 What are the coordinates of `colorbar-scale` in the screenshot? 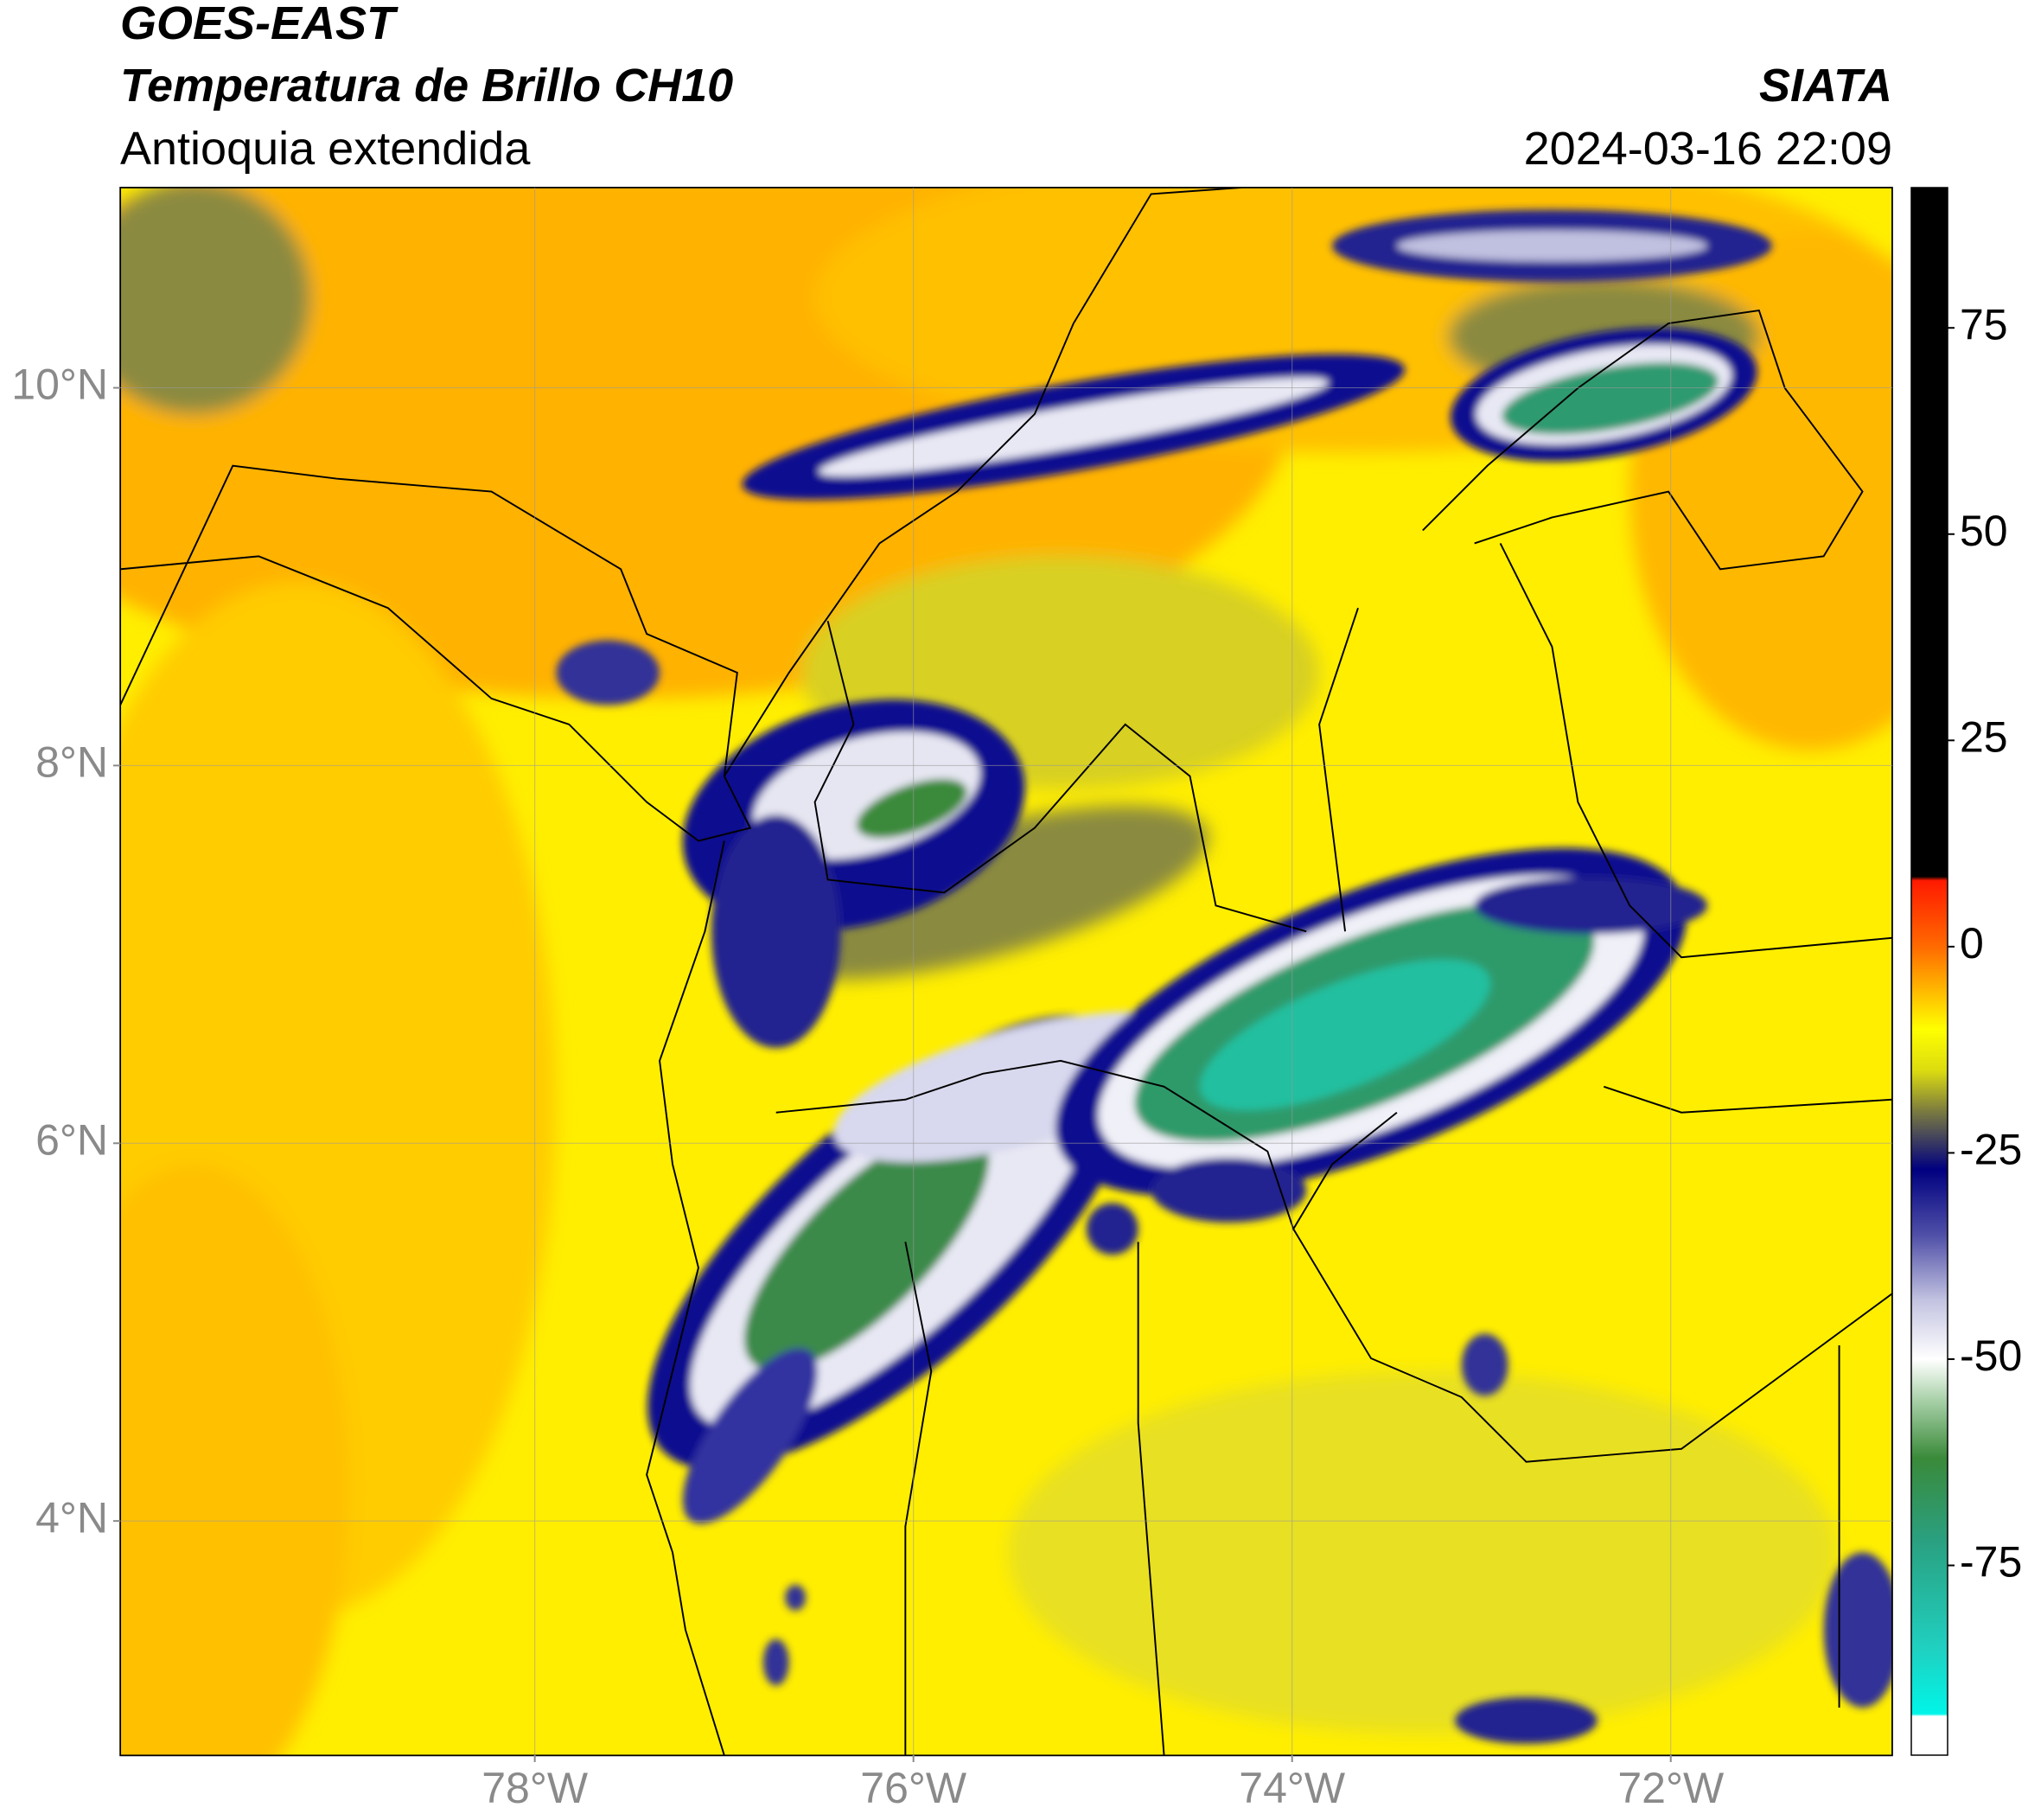 It's located at (1929, 972).